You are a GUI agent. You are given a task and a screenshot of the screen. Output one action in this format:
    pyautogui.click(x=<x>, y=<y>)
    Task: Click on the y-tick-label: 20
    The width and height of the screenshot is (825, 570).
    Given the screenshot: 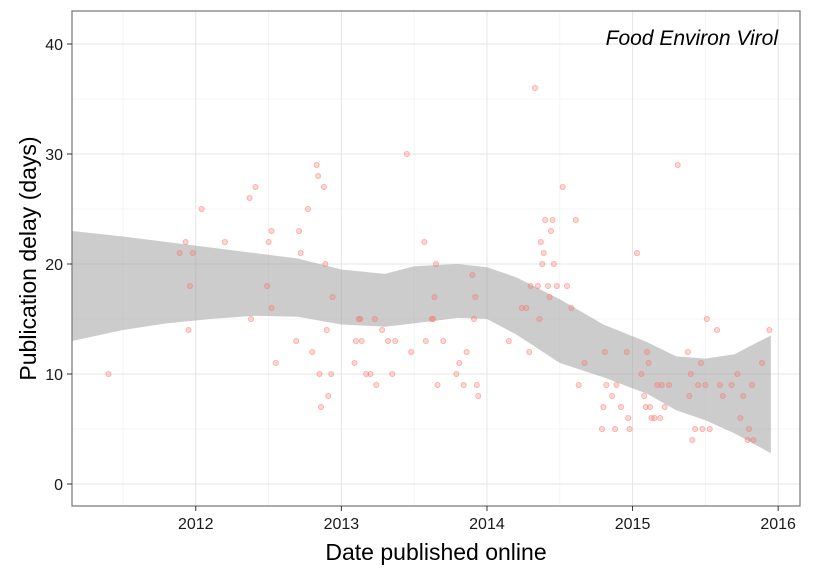 What is the action you would take?
    pyautogui.click(x=54, y=265)
    